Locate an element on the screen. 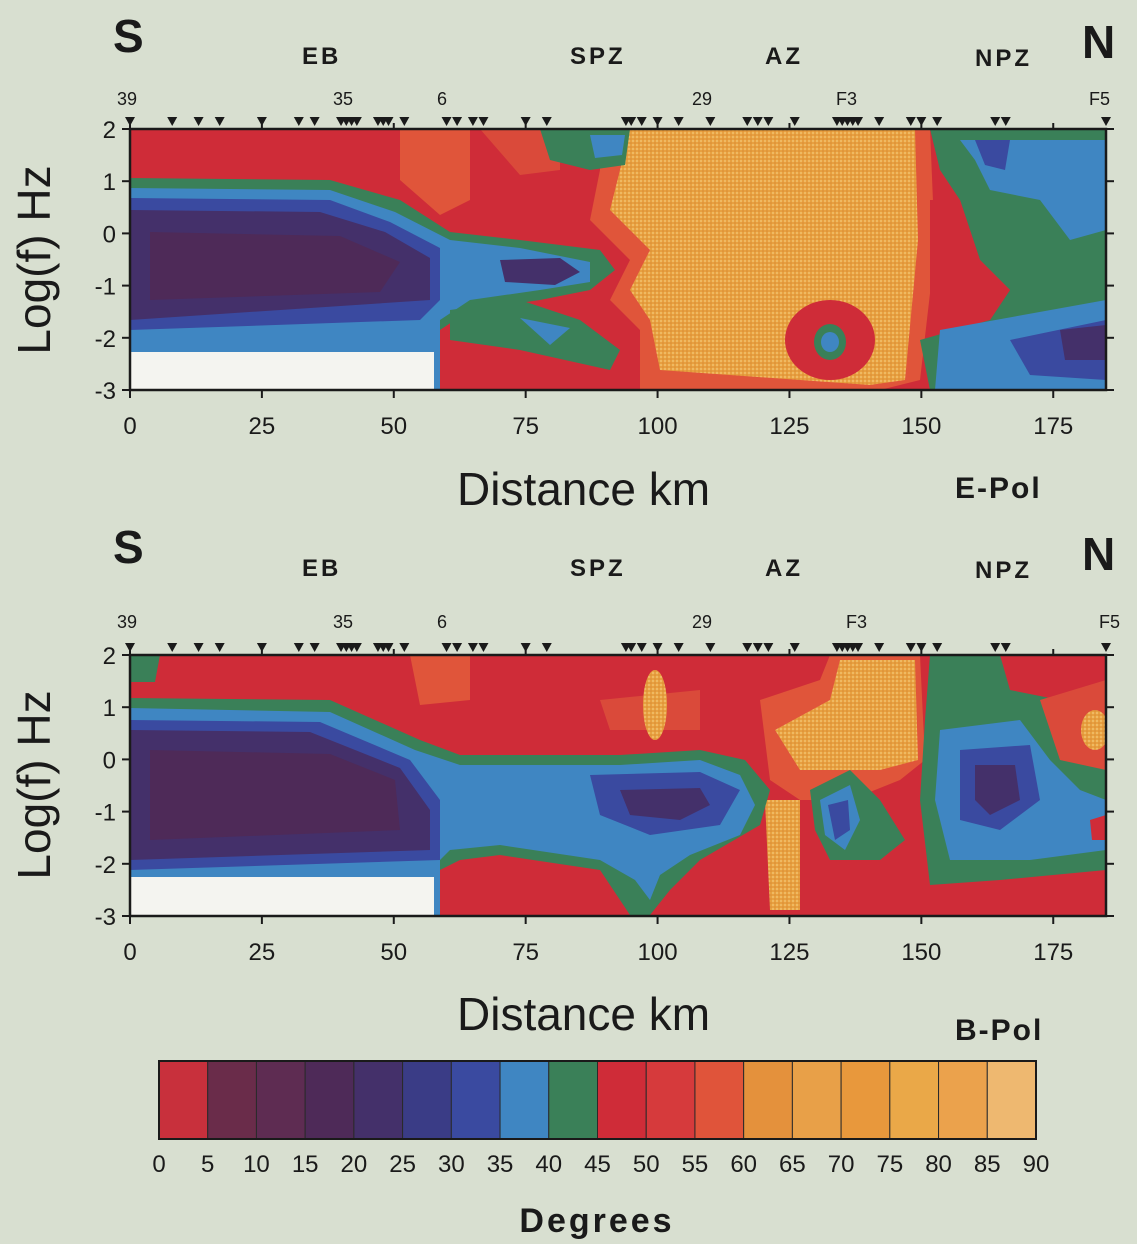 The height and width of the screenshot is (1244, 1137). zone-label-az: AZ is located at coordinates (784, 568).